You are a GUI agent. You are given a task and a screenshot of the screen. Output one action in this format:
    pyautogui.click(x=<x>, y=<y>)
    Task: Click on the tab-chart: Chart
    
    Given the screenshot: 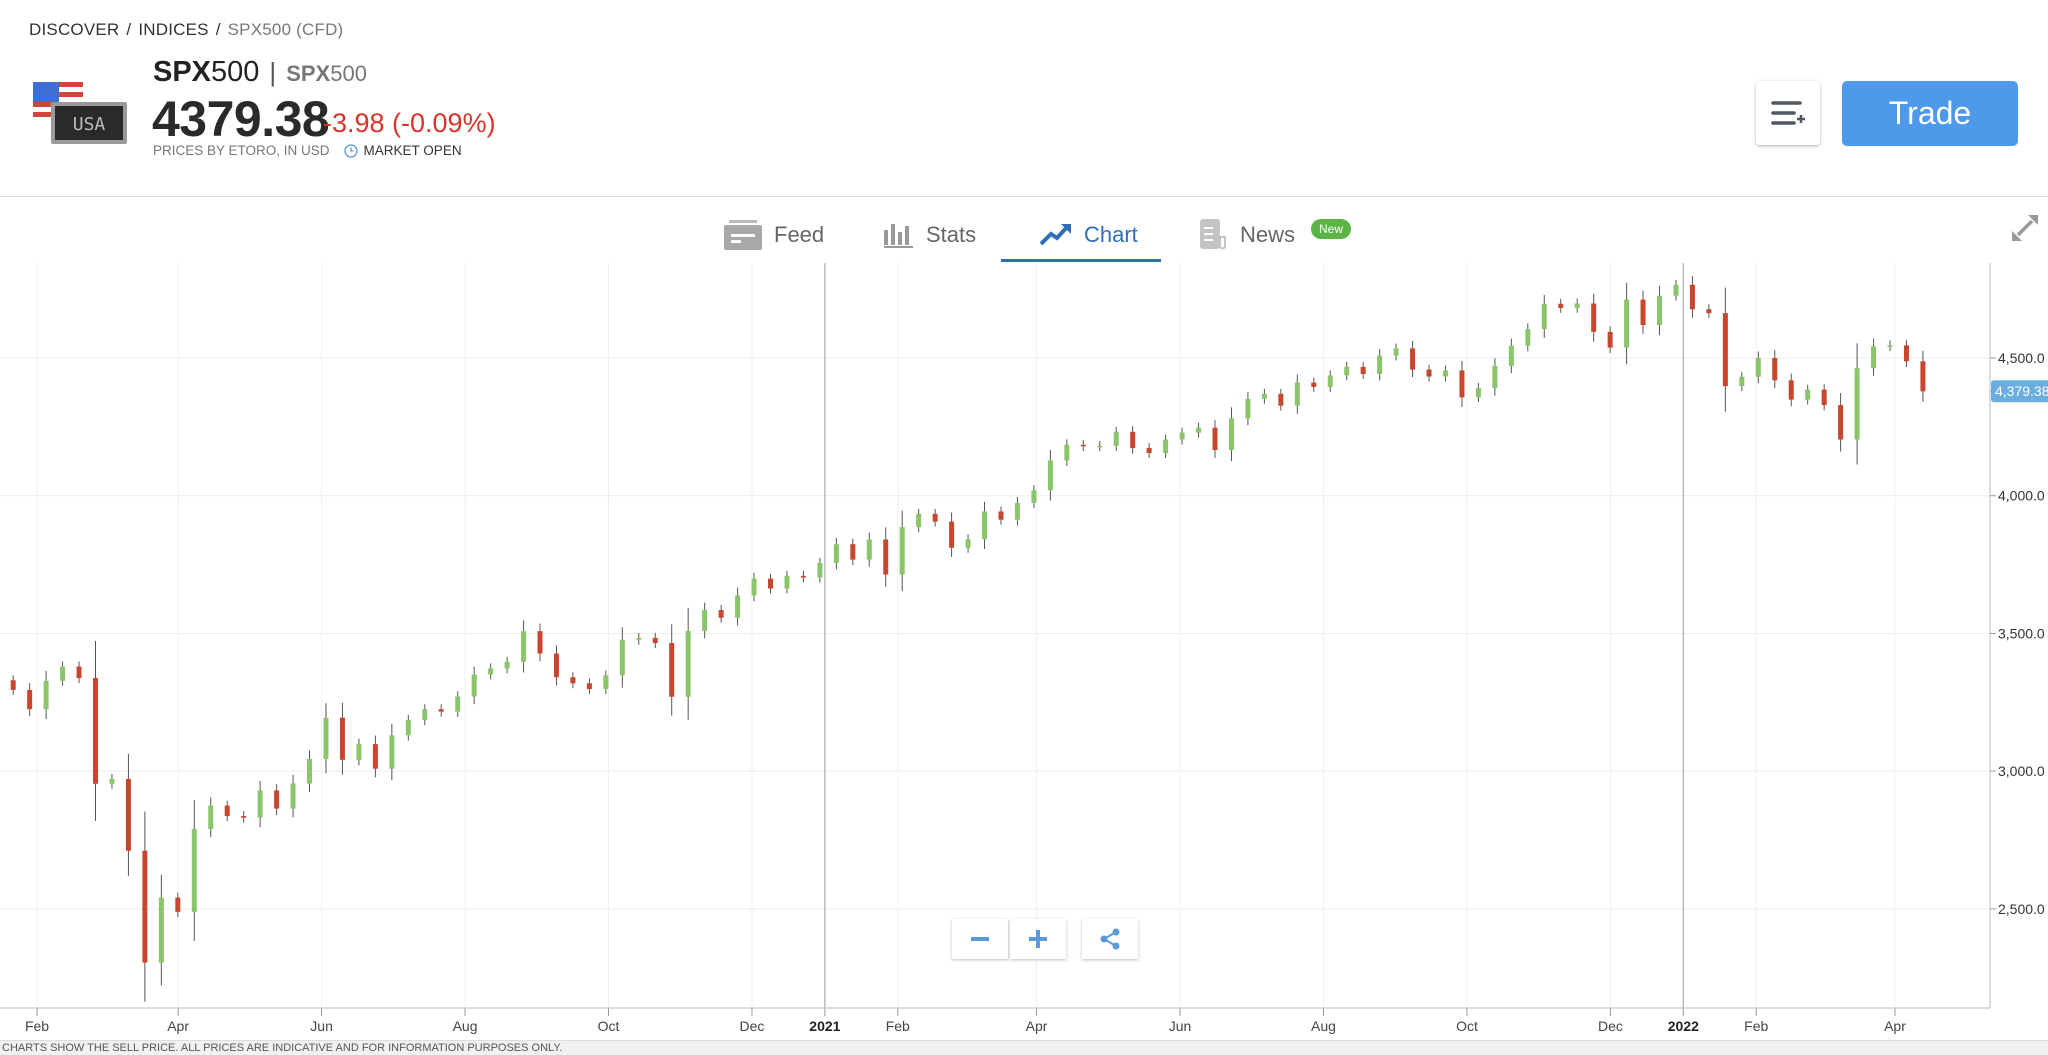 What is the action you would take?
    pyautogui.click(x=1089, y=234)
    